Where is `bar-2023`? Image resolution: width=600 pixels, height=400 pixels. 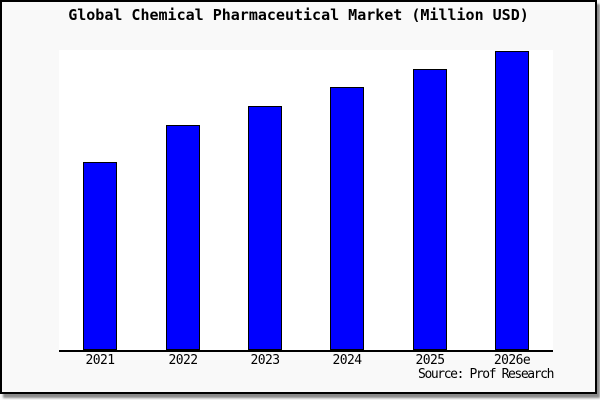 bar-2023 is located at coordinates (265, 228).